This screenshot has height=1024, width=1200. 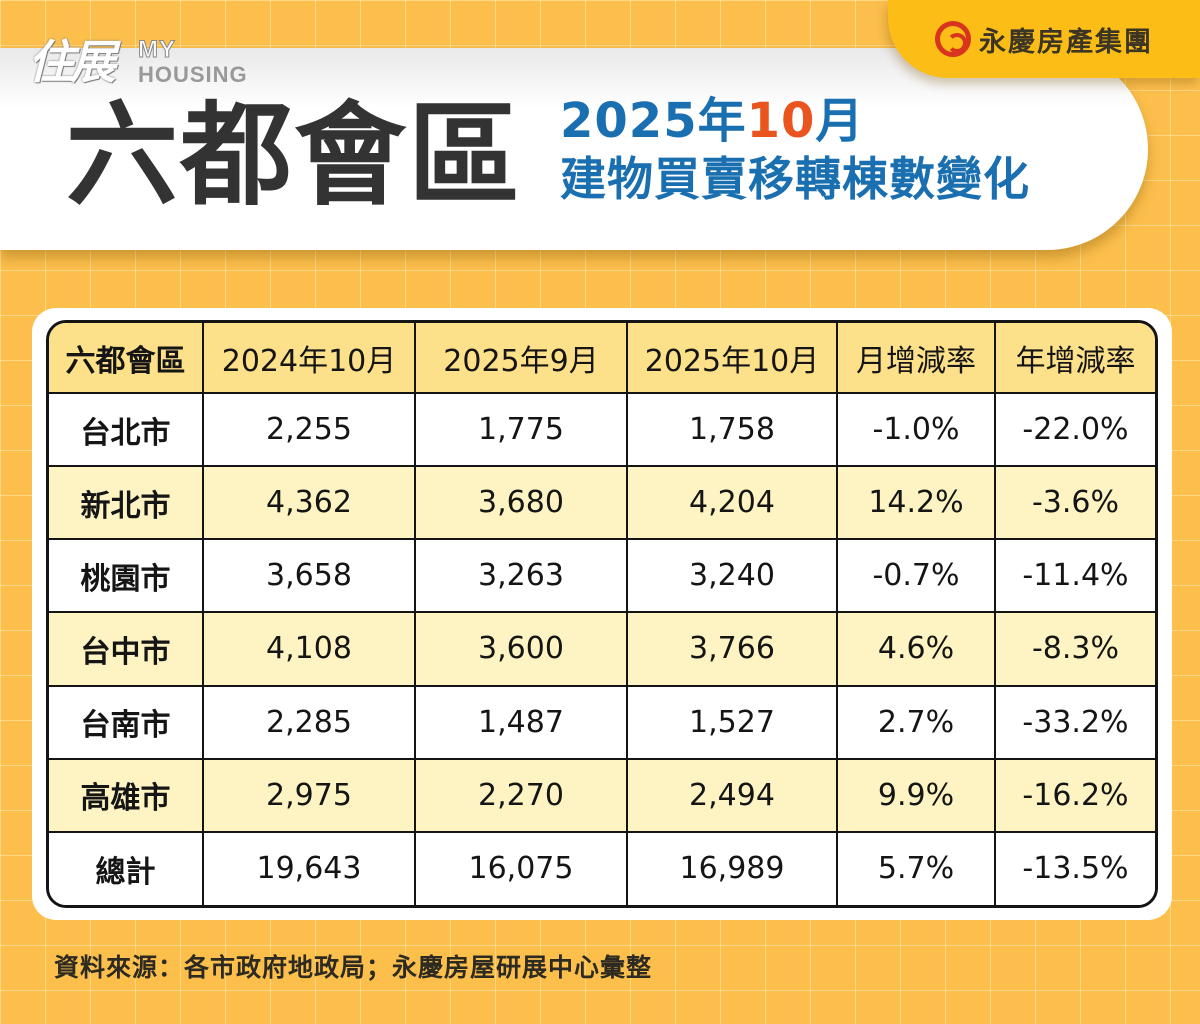 I want to click on cell-region: 台南市, so click(x=126, y=722).